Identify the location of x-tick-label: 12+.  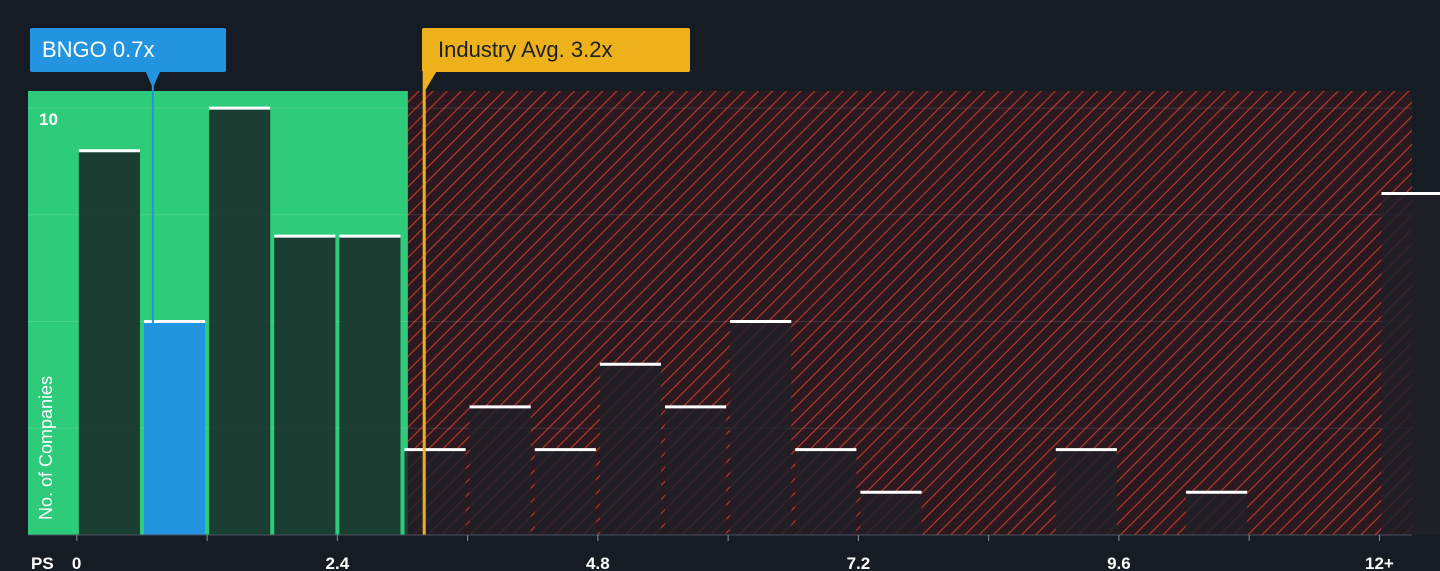
(1379, 562).